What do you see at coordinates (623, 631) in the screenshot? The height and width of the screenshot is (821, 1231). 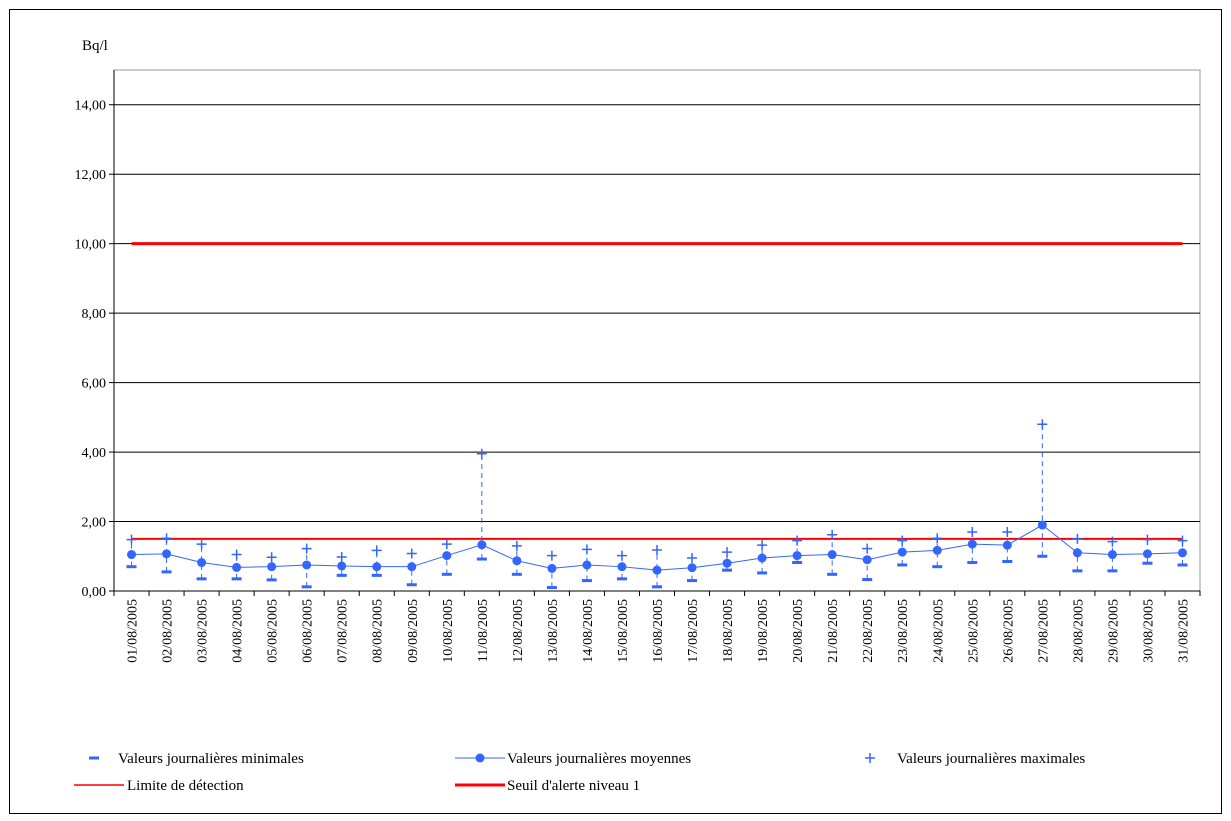 I see `x-tick-label-14: 15/08/2005` at bounding box center [623, 631].